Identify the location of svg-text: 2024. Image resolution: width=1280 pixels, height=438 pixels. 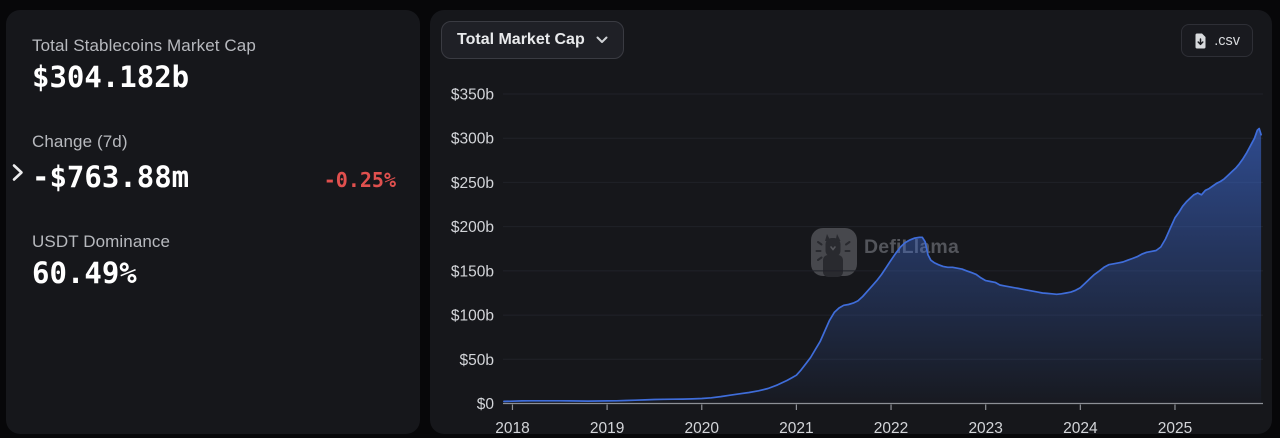
(1080, 427).